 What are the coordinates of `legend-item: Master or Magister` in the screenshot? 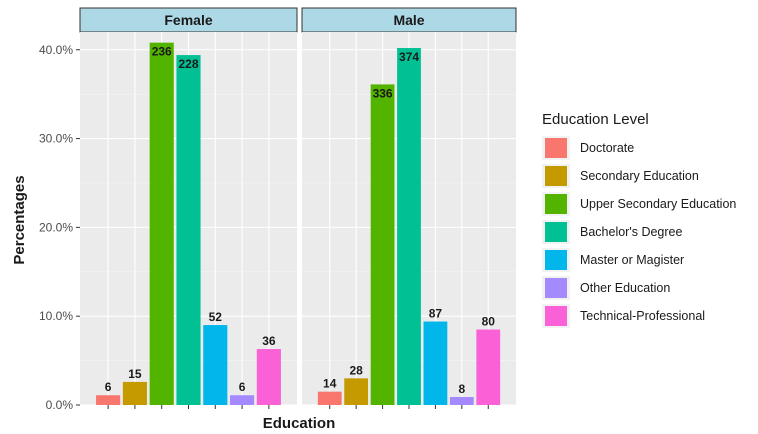 It's located at (613, 260).